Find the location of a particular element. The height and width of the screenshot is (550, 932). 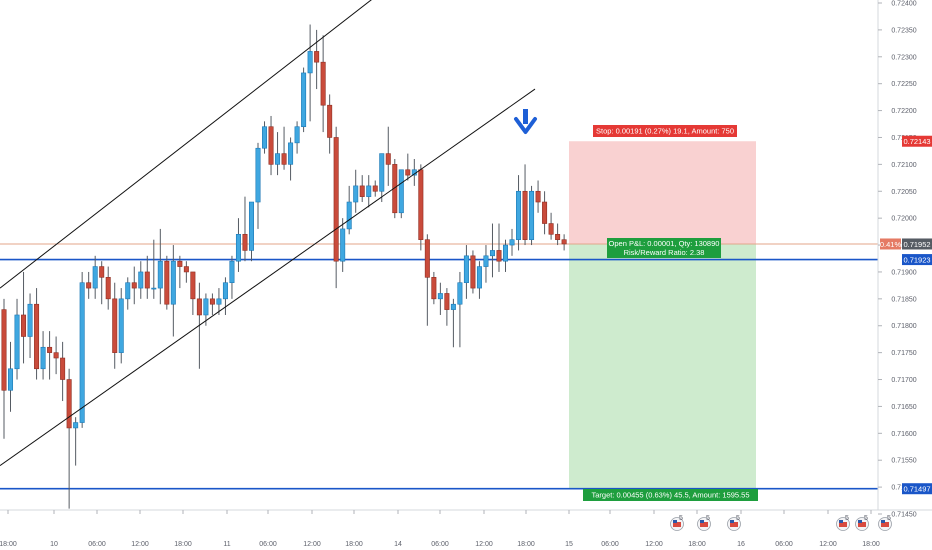

target-price-label-bg is located at coordinates (917, 489).